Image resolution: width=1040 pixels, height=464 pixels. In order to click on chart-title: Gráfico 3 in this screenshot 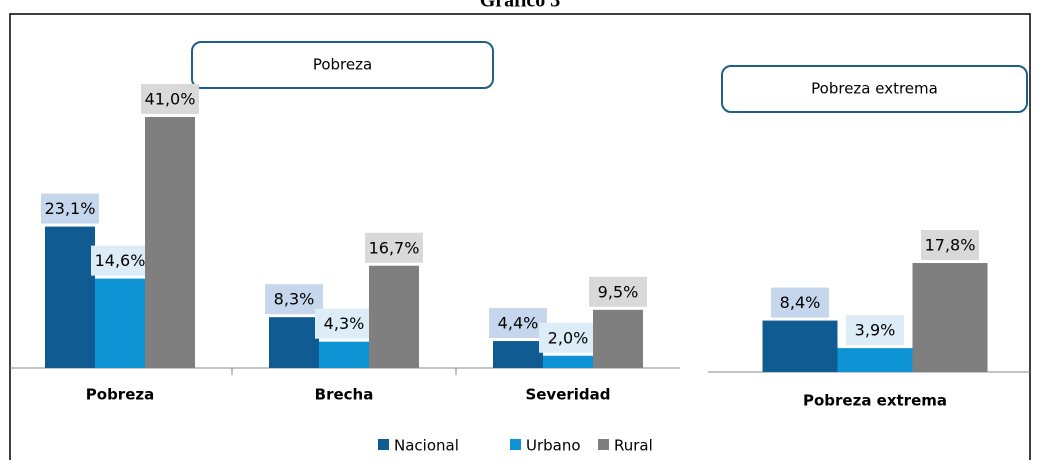, I will do `click(520, 6)`.